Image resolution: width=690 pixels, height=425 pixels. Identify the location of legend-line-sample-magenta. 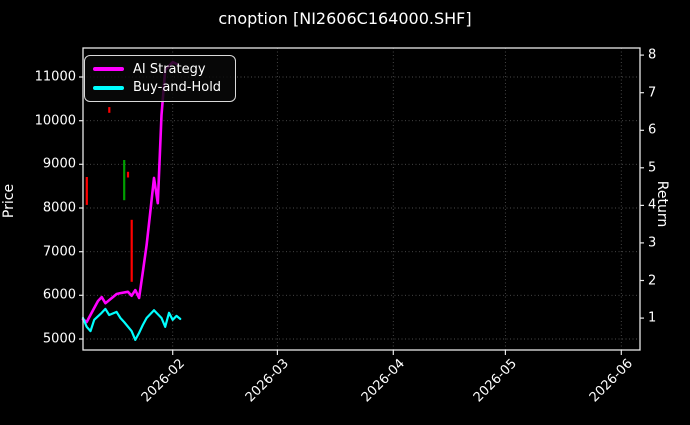
(108, 69).